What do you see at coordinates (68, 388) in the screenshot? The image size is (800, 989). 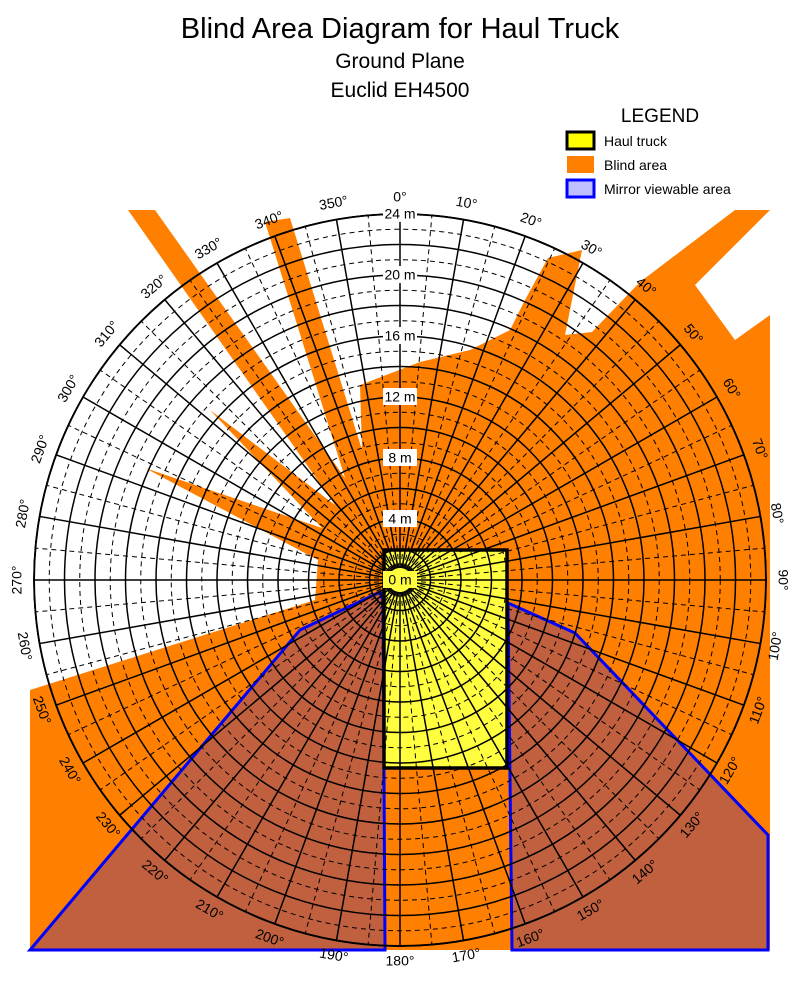 I see `angle-label: 300°` at bounding box center [68, 388].